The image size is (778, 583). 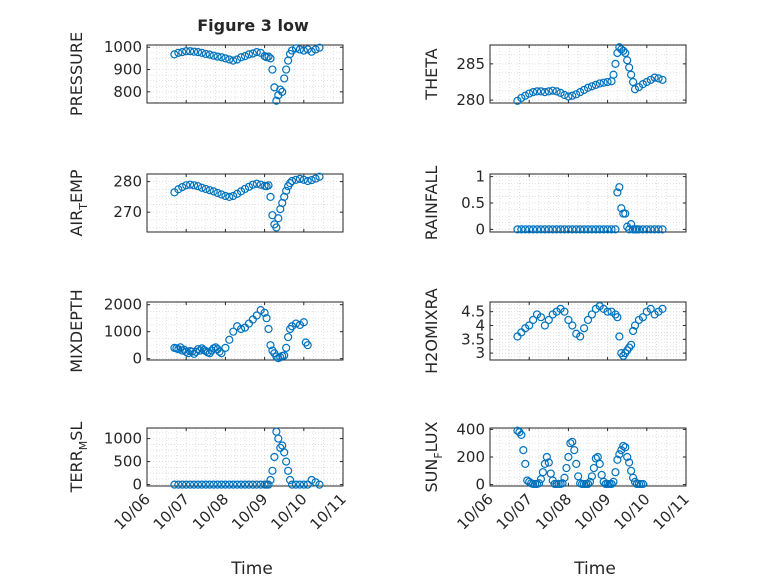 I want to click on subplot-h2omixra: 33.544.5 H2OMIXRA, so click(x=554, y=331).